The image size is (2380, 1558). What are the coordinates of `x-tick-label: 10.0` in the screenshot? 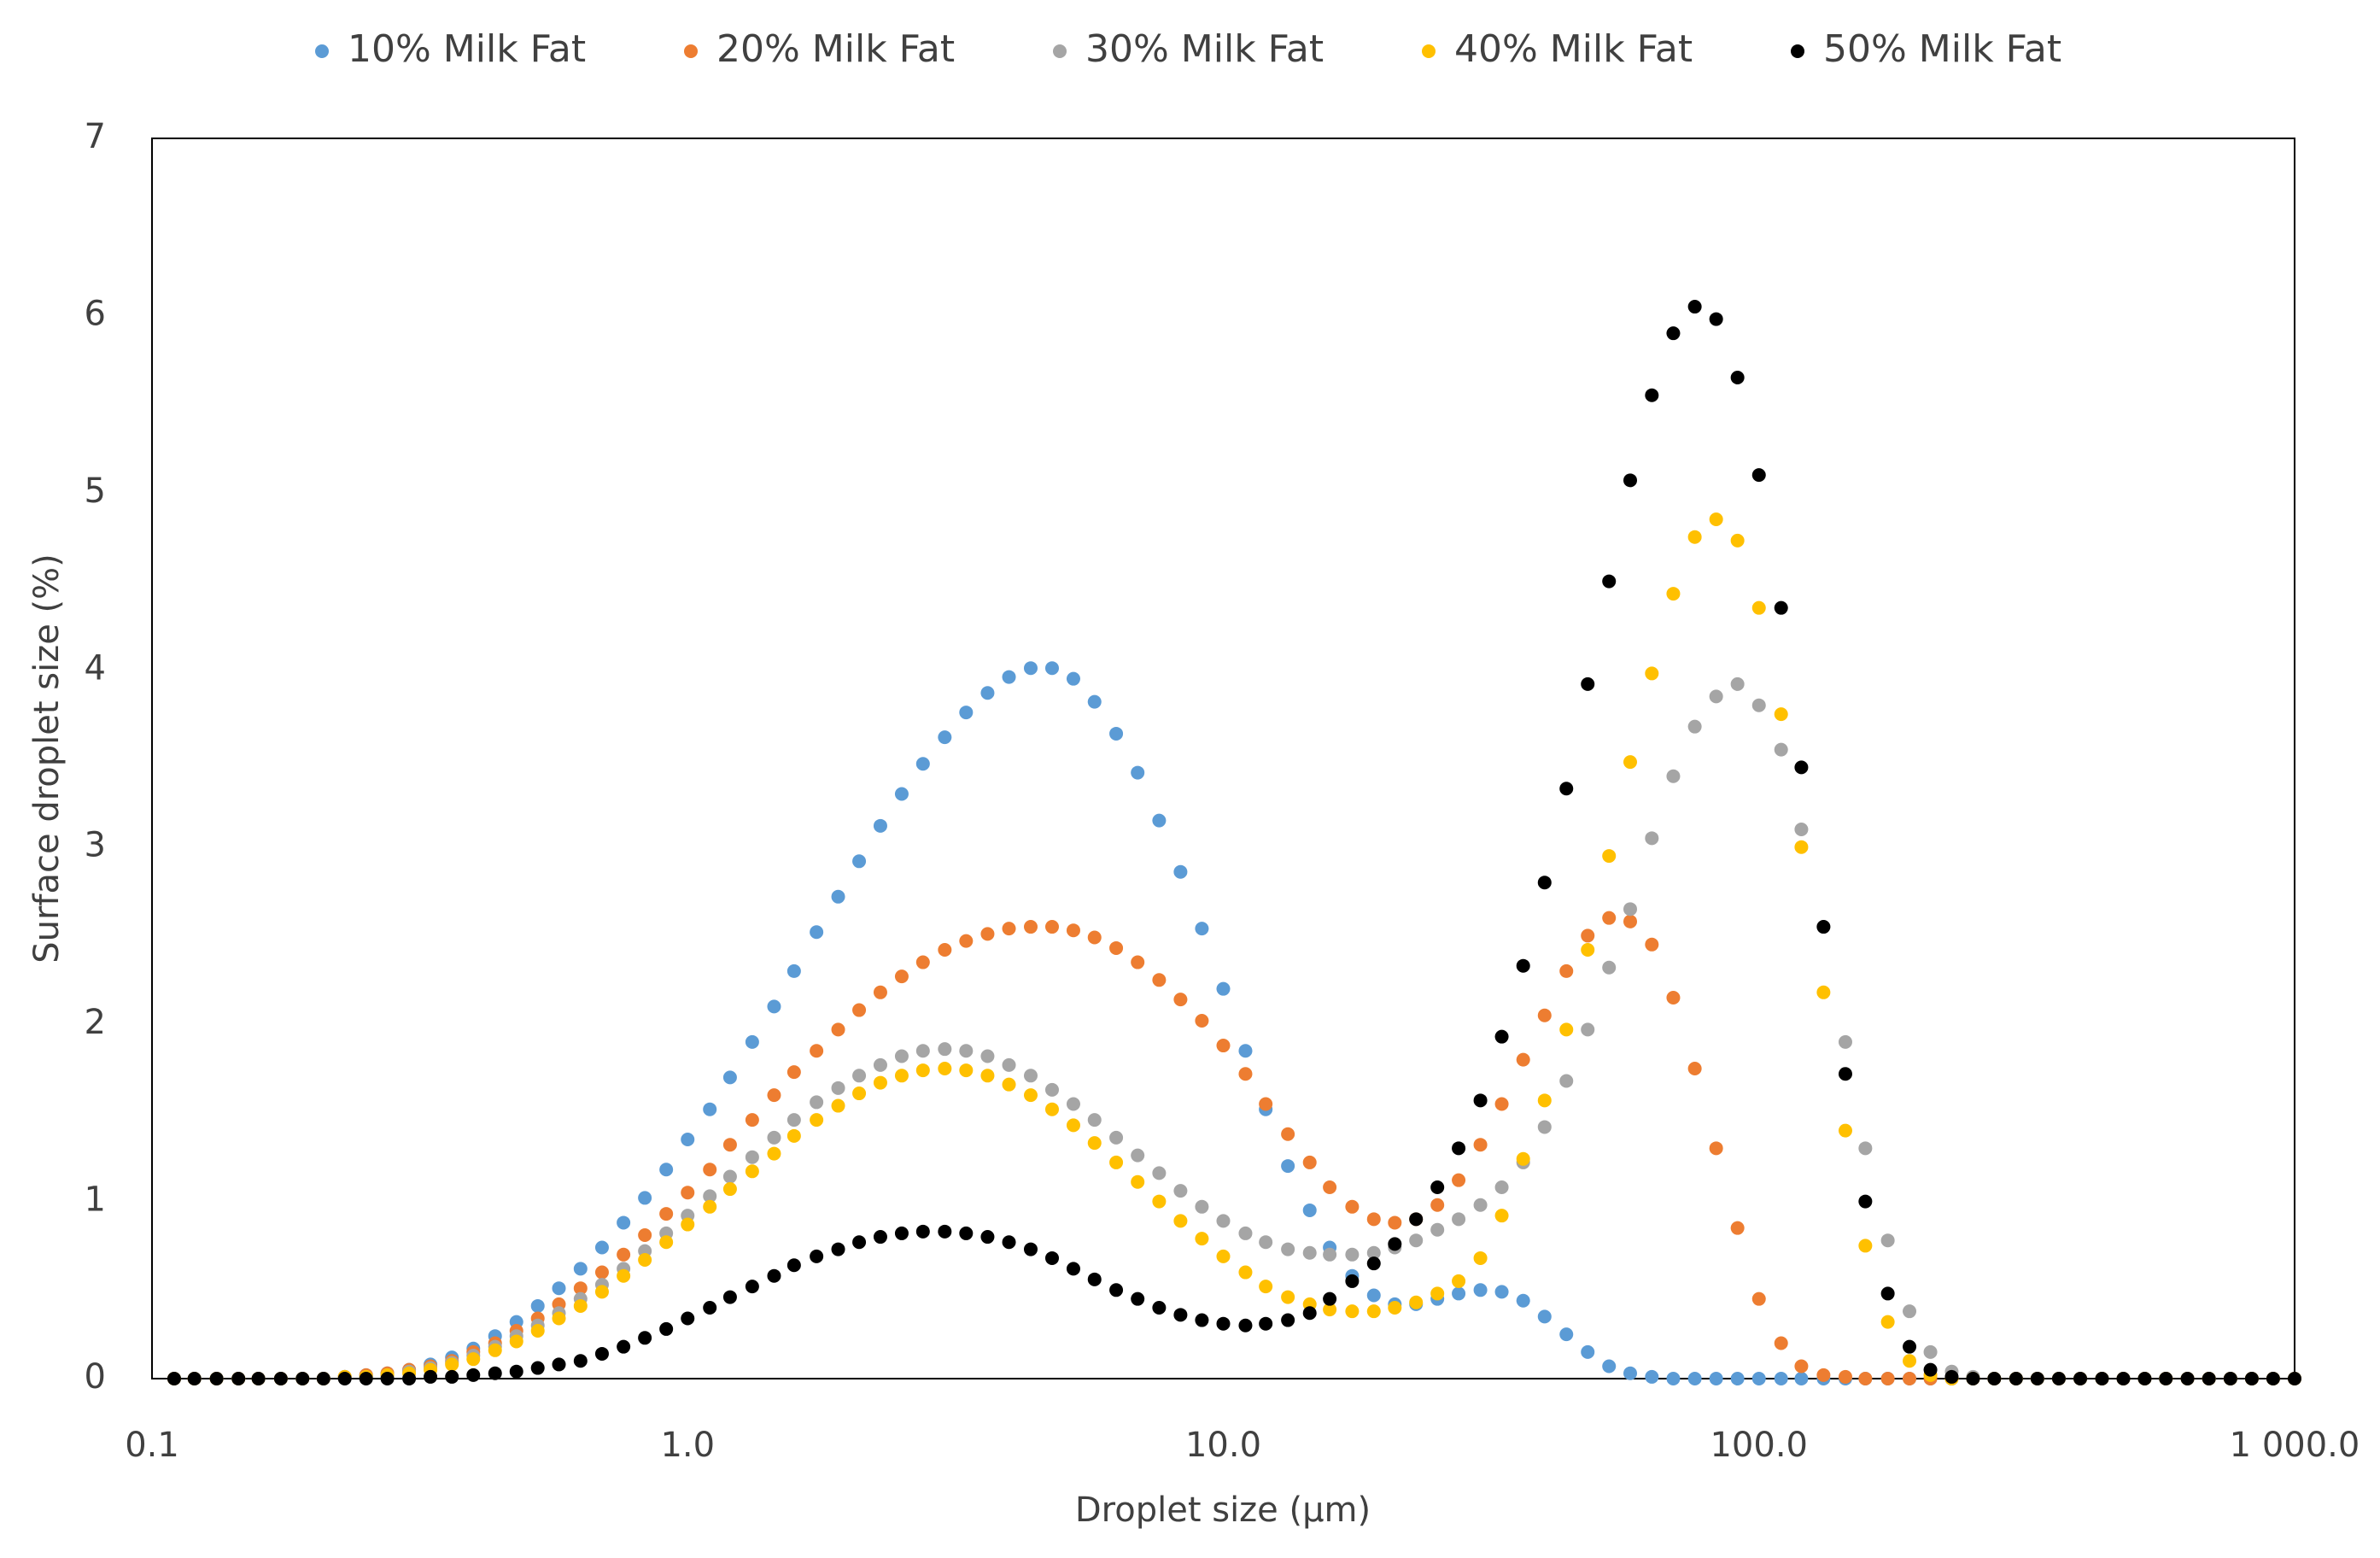 It's located at (1223, 1445).